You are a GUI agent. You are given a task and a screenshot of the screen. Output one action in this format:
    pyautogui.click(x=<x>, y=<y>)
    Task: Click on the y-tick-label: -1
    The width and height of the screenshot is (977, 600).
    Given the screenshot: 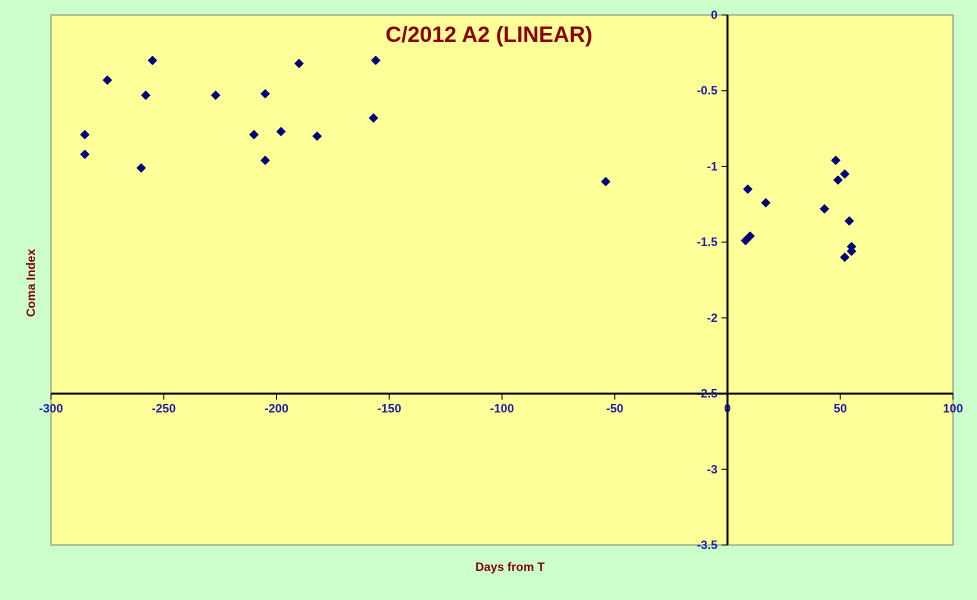 What is the action you would take?
    pyautogui.click(x=712, y=166)
    